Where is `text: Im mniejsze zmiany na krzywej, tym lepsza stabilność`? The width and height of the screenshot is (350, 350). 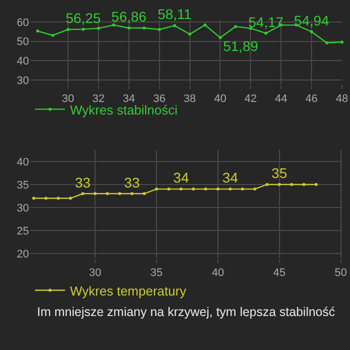 text: Im mniejsze zmiany na krzywej, tym lepsza stabilność is located at coordinates (186, 312).